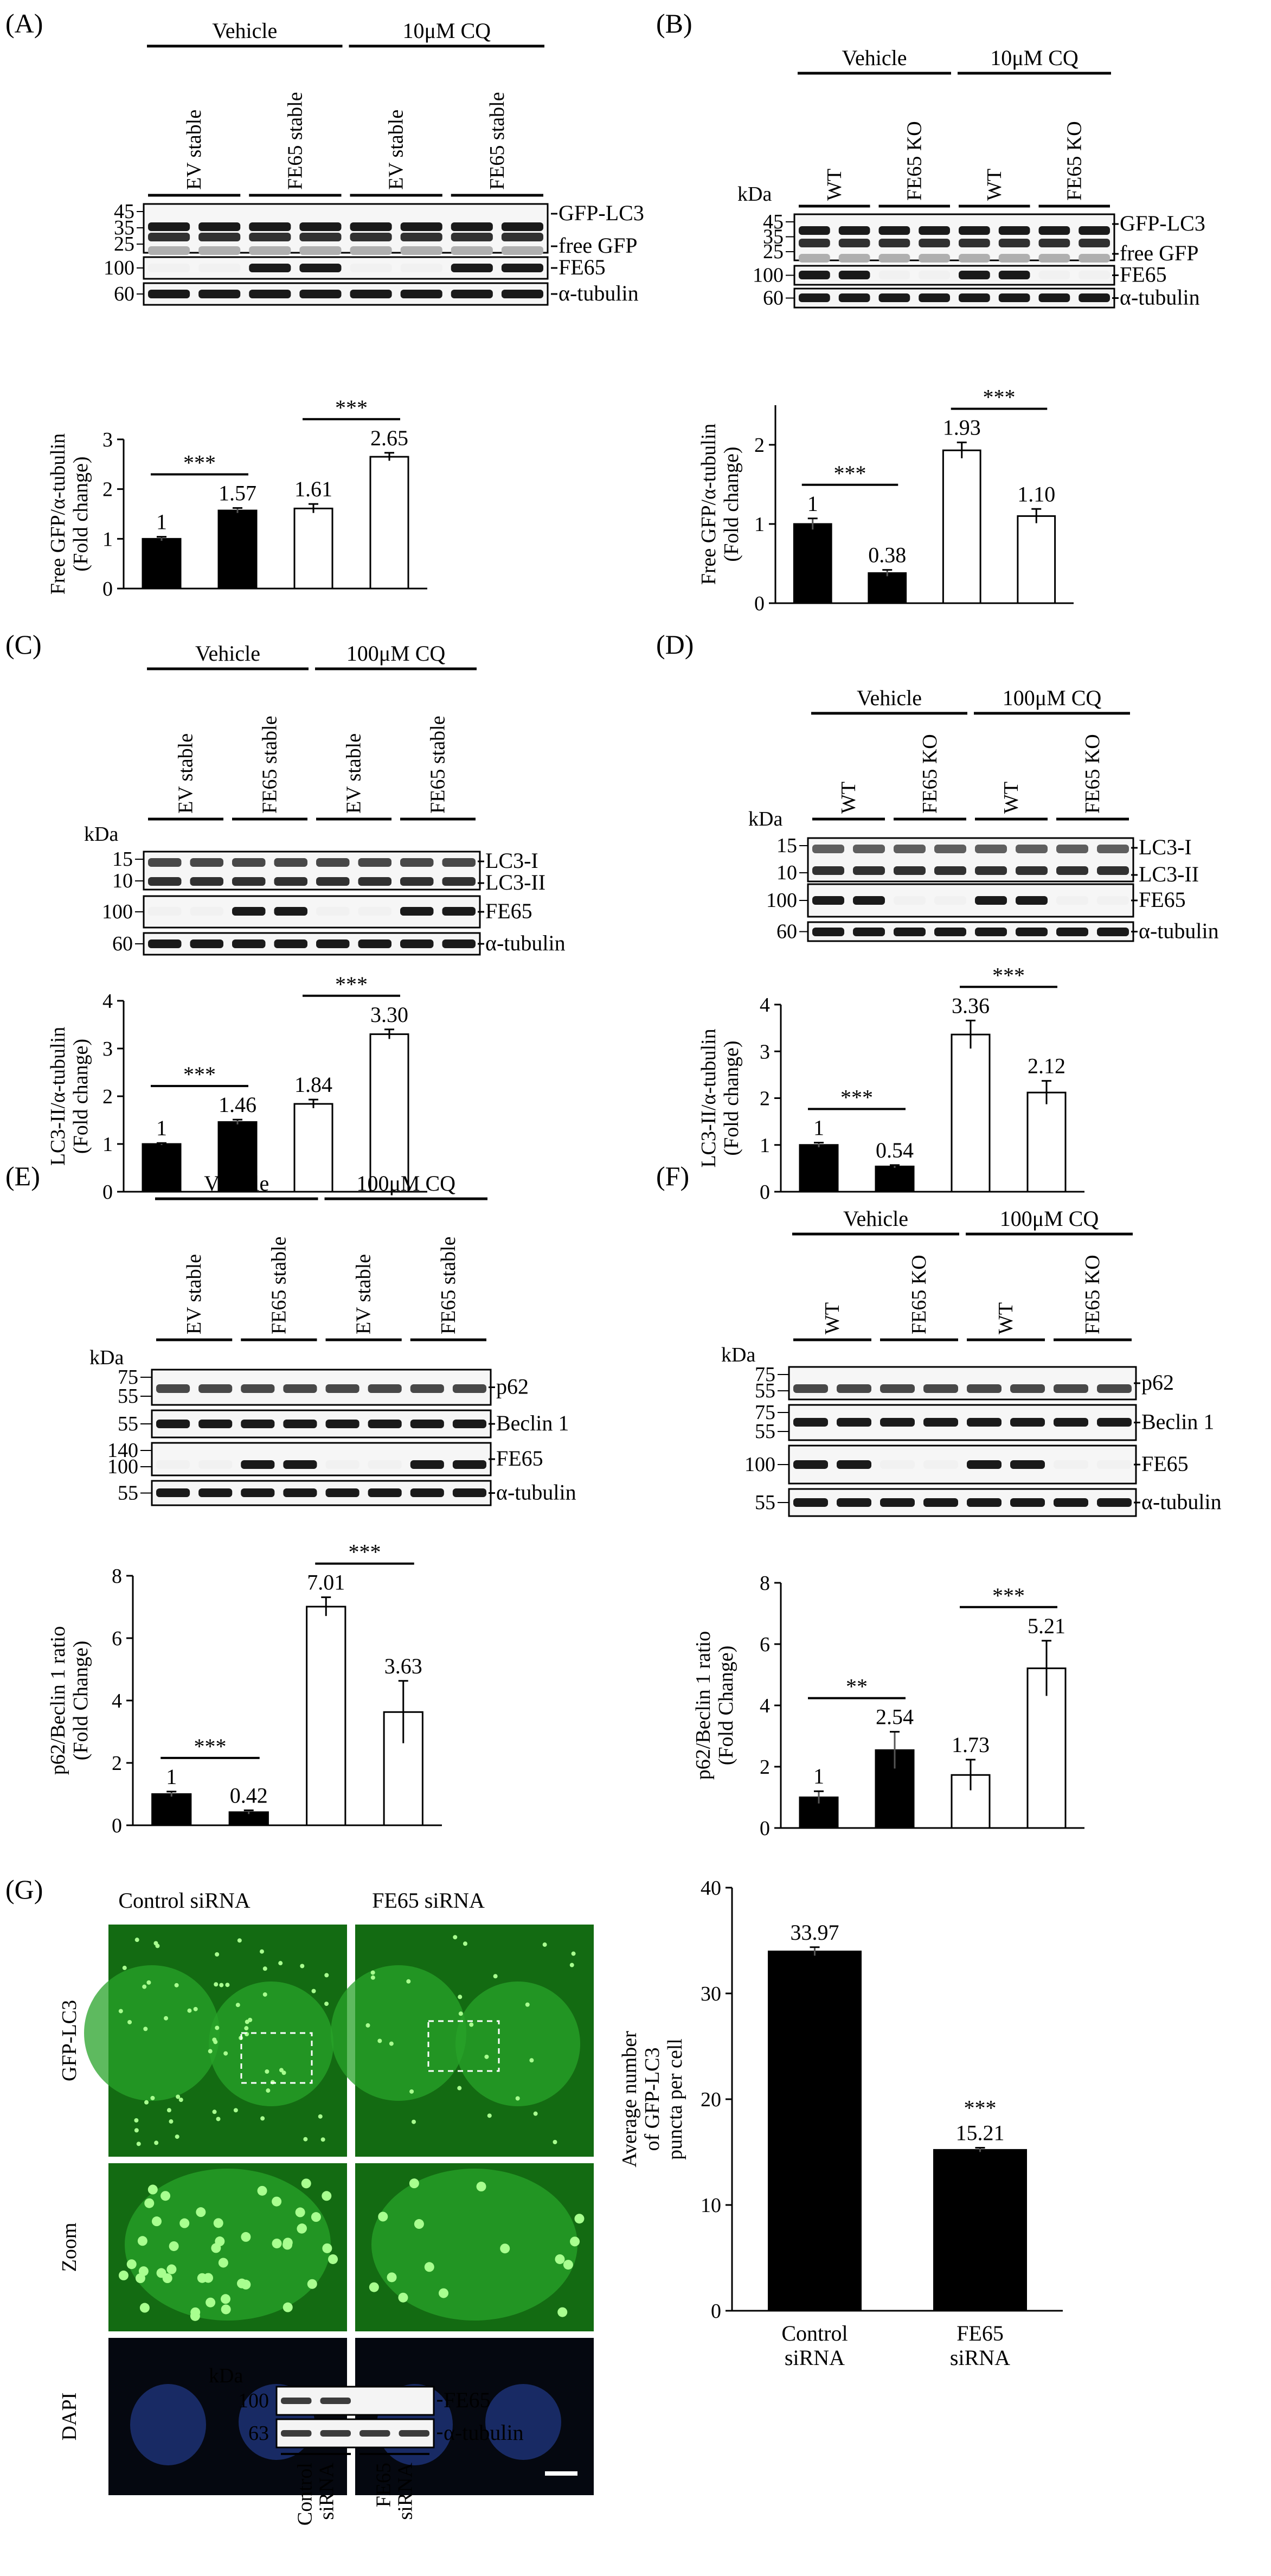  I want to click on blot-strip, so click(321, 1459).